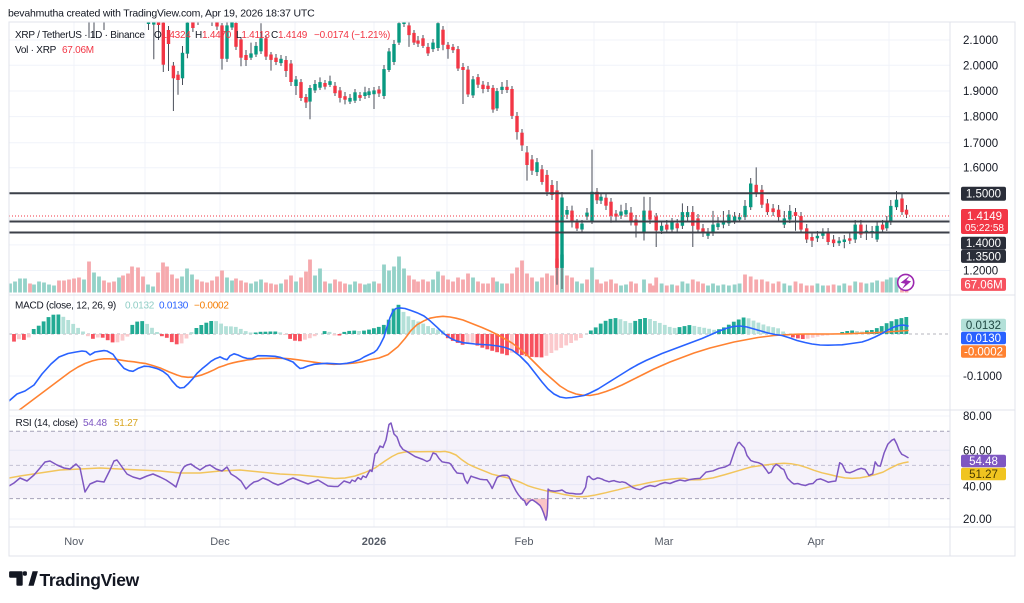 The width and height of the screenshot is (1024, 603). I want to click on svg-text: 2026, so click(374, 542).